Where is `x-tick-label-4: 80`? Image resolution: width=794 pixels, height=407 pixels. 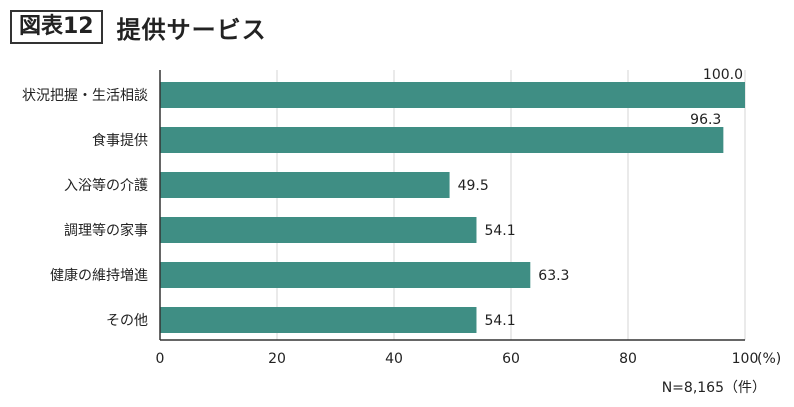 x-tick-label-4: 80 is located at coordinates (628, 359).